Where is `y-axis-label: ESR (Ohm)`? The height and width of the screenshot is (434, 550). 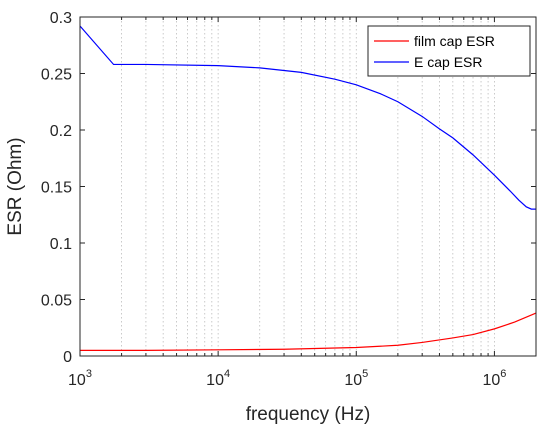
y-axis-label: ESR (Ohm) is located at coordinates (15, 186).